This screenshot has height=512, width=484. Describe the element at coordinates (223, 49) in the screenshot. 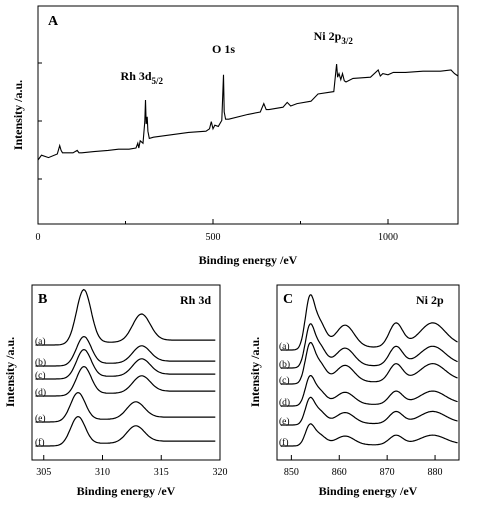

I see `panel-a-peak-label: O 1s` at that location.